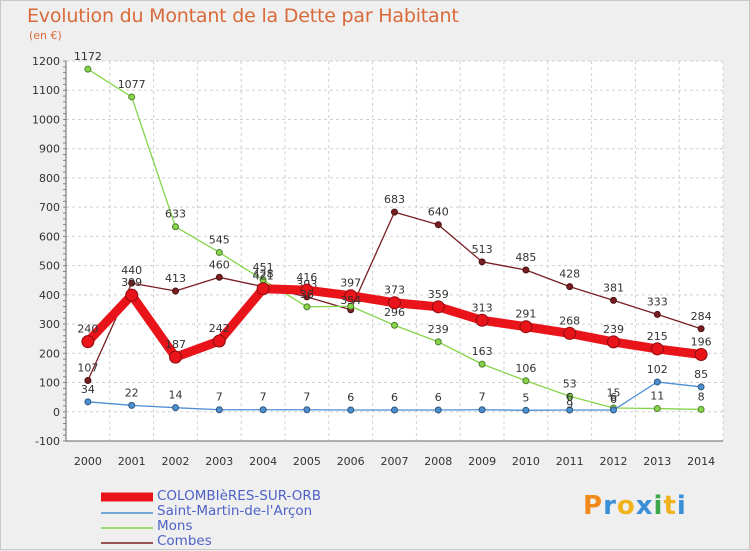 This screenshot has width=750, height=551. I want to click on data-label-mons: 296, so click(394, 312).